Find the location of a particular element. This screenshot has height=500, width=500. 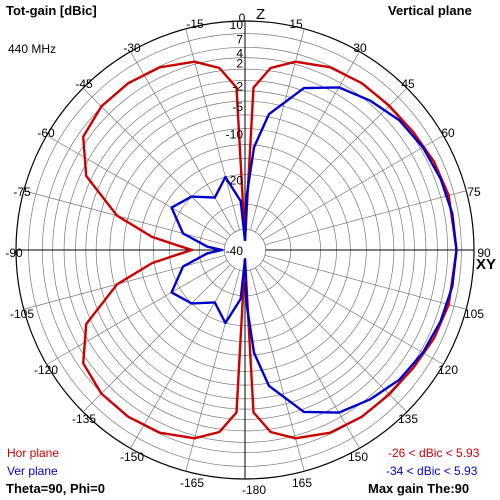

frequency-label: 440 MHz is located at coordinates (32, 49).